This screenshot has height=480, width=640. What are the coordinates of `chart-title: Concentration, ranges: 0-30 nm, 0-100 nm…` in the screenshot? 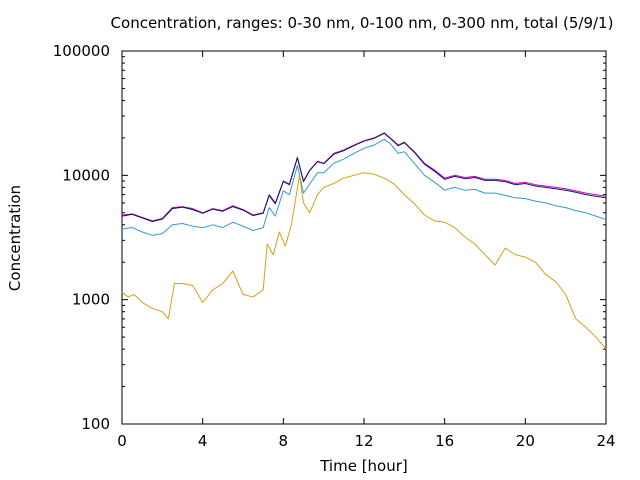 It's located at (362, 23).